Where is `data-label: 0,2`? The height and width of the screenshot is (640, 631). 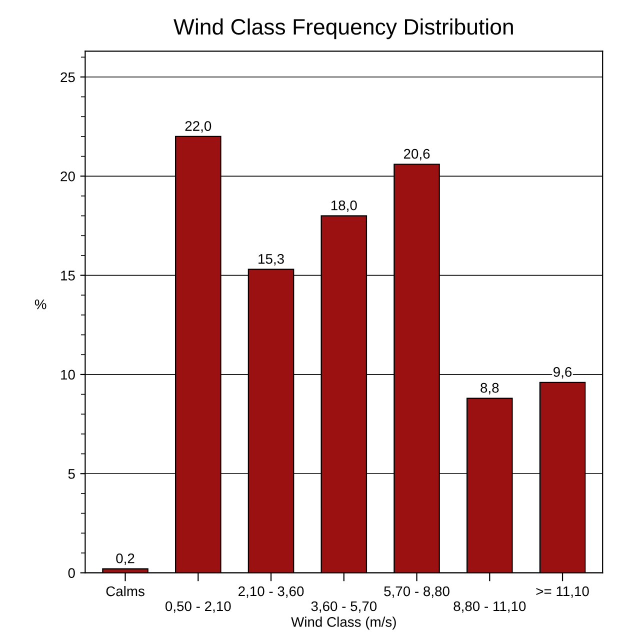
data-label: 0,2 is located at coordinates (125, 559).